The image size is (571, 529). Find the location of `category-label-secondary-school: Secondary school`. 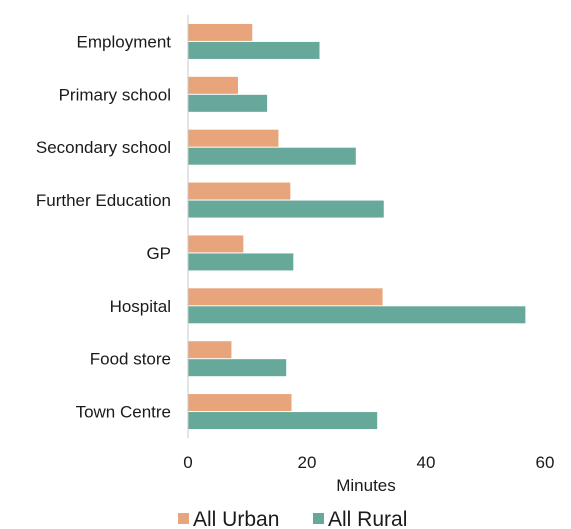

category-label-secondary-school: Secondary school is located at coordinates (103, 147).